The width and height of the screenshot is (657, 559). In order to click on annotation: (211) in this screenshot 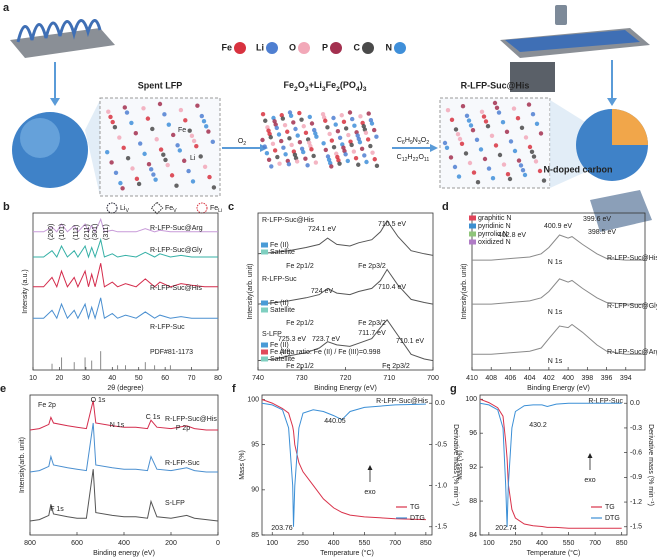, I will do `click(87, 232)`.